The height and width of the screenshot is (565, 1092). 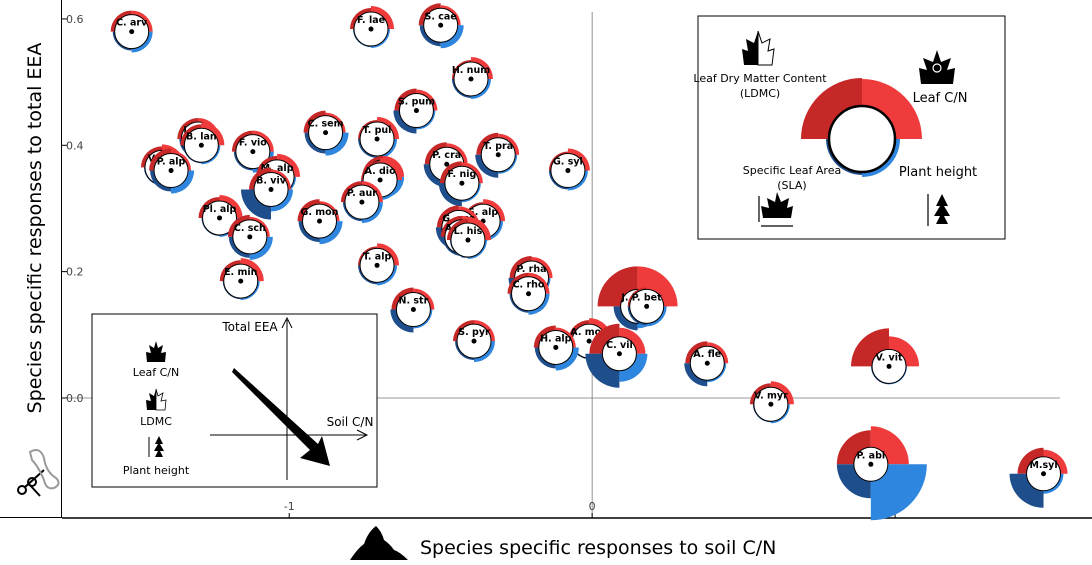 What do you see at coordinates (647, 297) in the screenshot?
I see `point-label: P. bet` at bounding box center [647, 297].